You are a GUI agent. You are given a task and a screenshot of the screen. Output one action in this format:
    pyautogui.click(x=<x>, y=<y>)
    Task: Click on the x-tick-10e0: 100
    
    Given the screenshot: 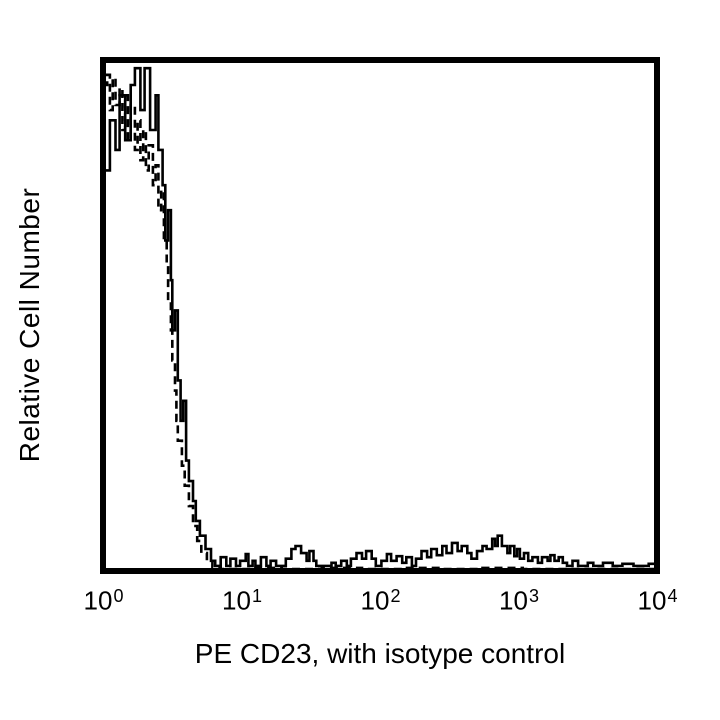 What is the action you would take?
    pyautogui.click(x=103, y=600)
    